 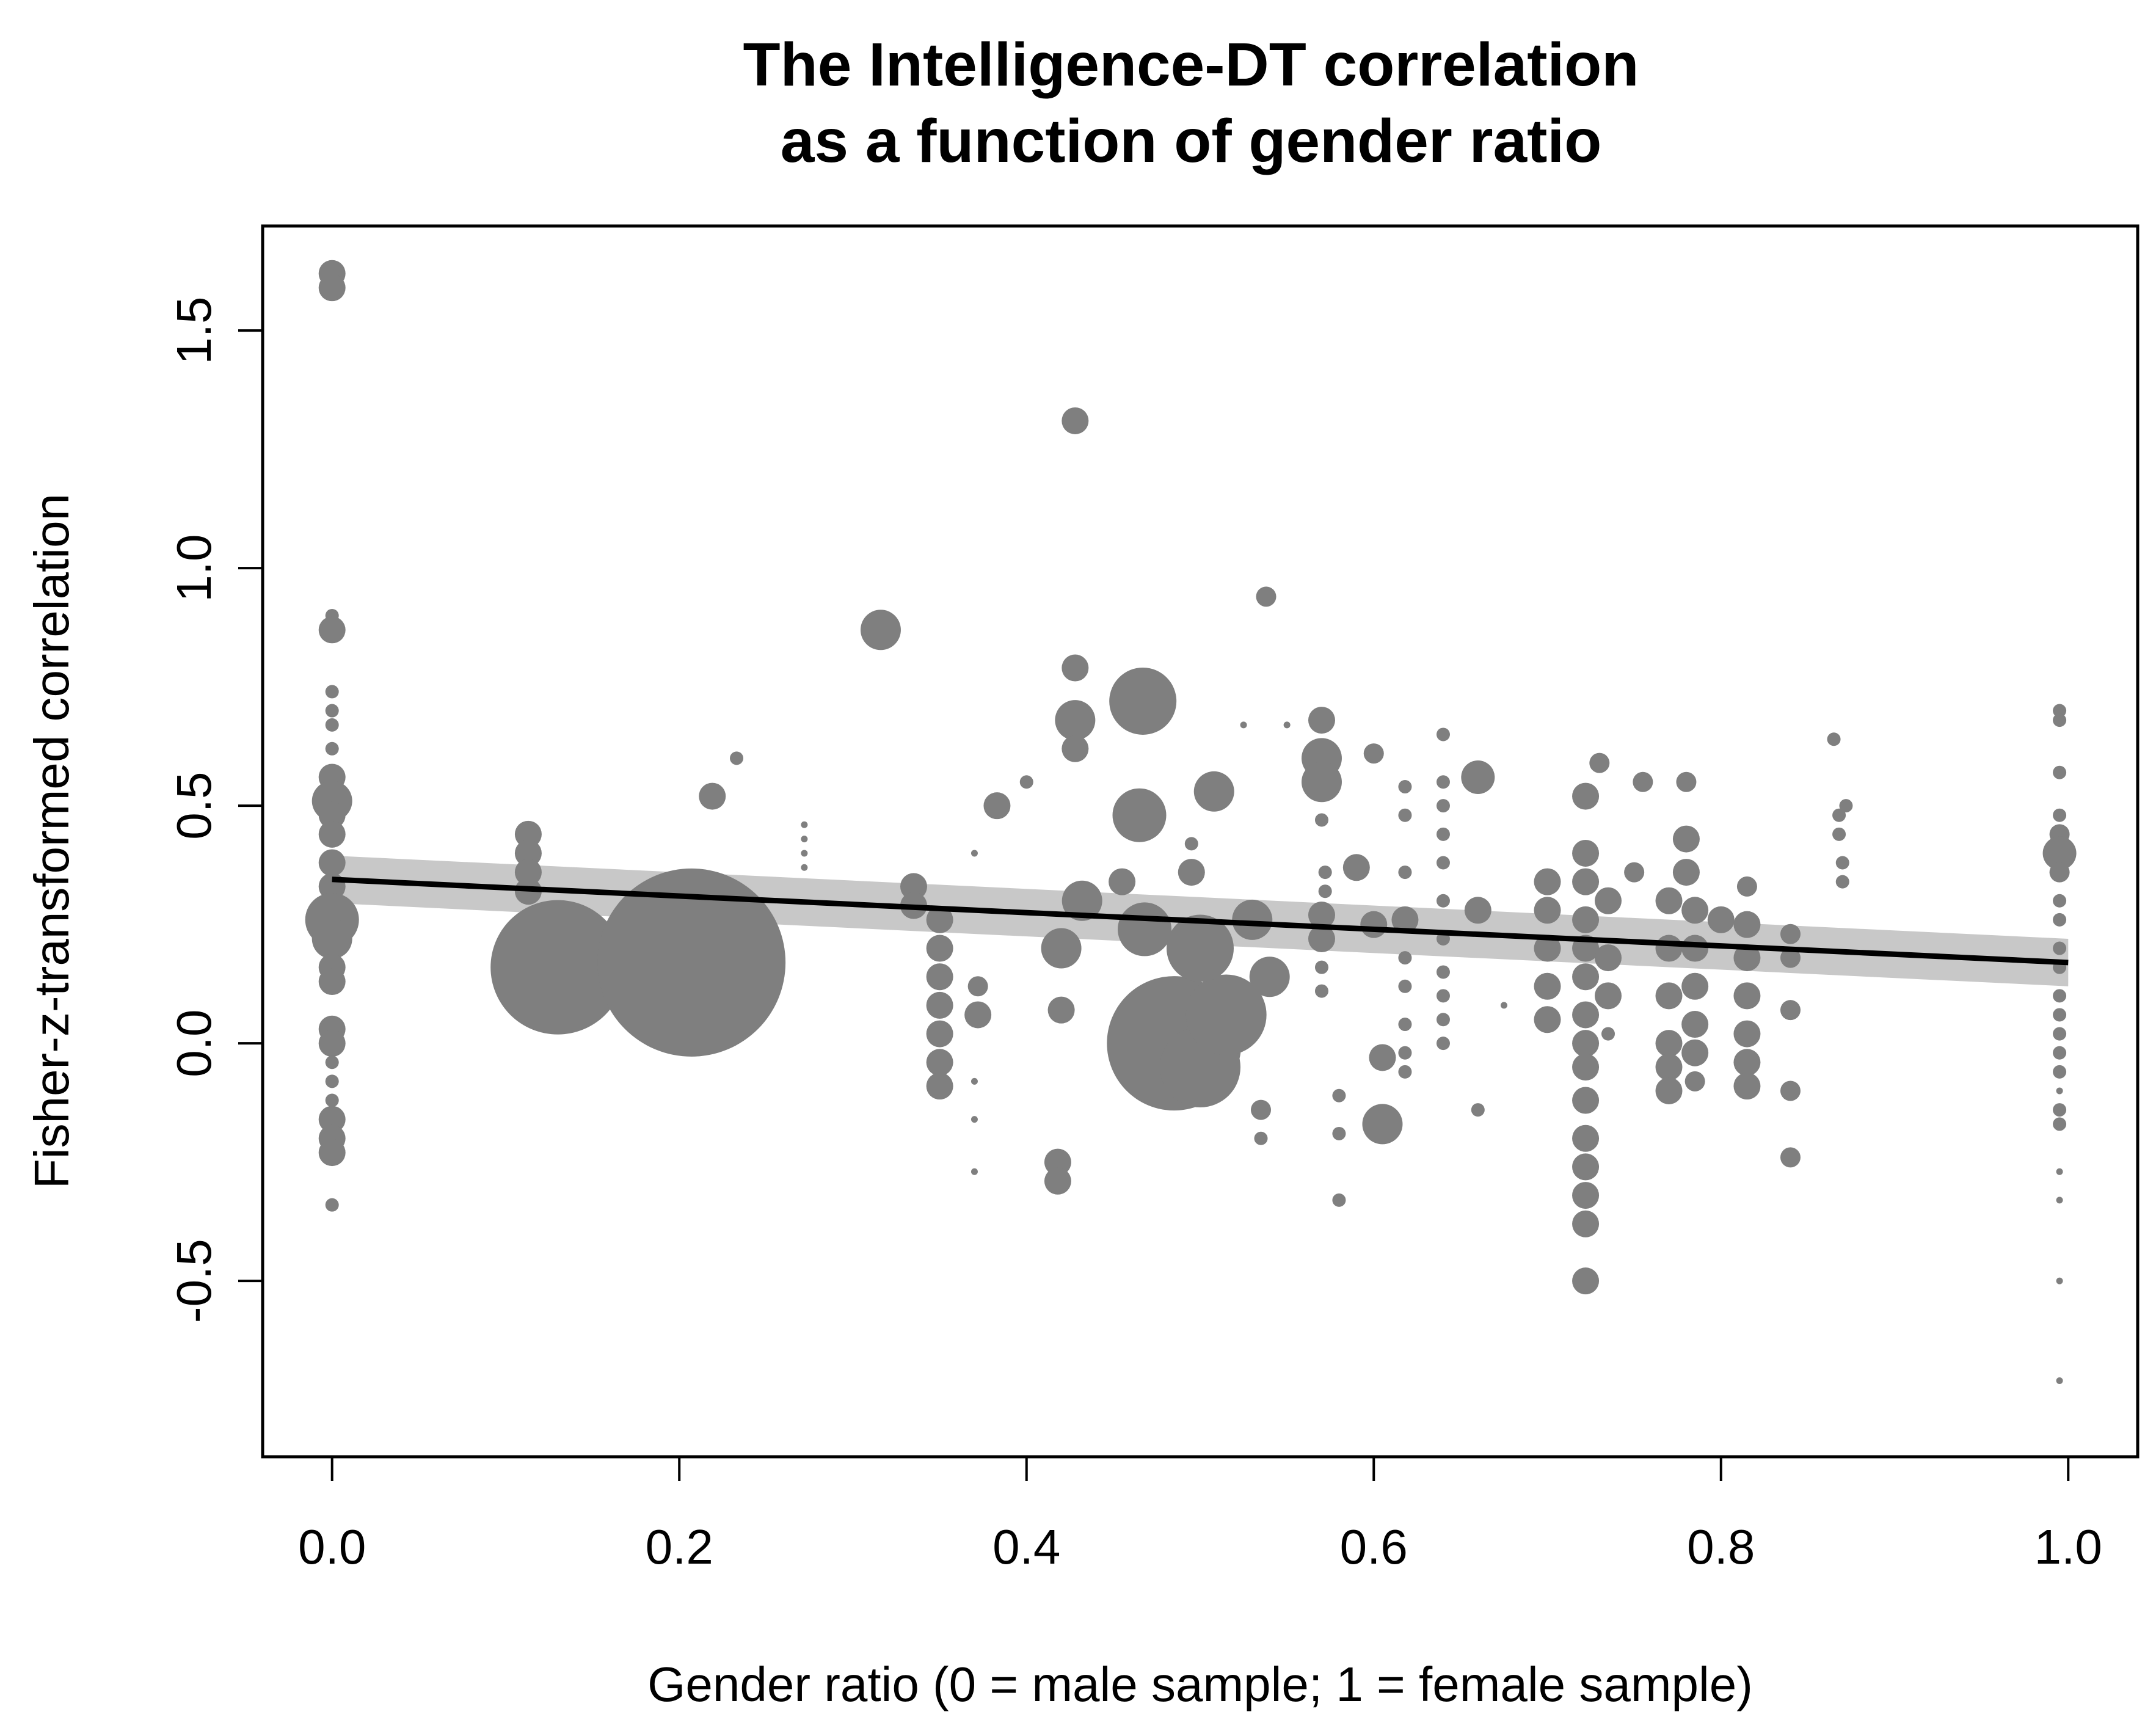 I want to click on y-axis-label: Fisher-z-transformed correlation, so click(x=51, y=841).